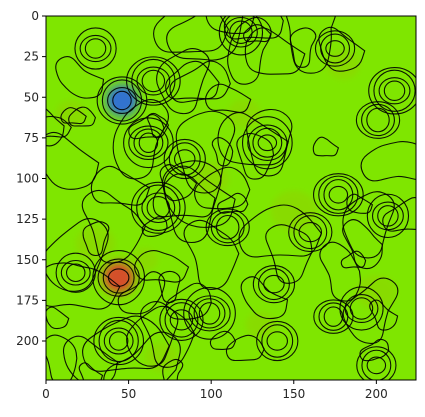 The image size is (425, 417). I want to click on y-tick-label: 50, so click(31, 97).